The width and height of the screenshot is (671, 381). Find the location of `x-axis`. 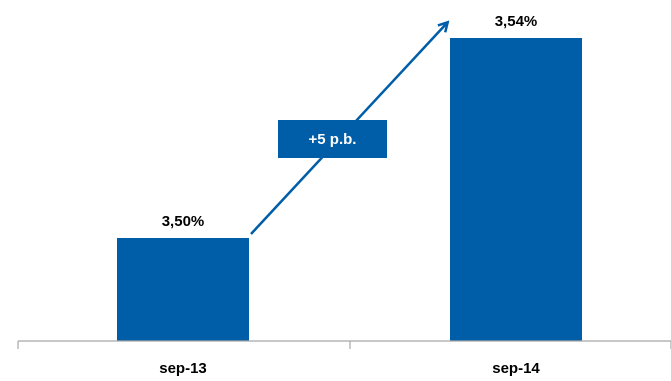

x-axis is located at coordinates (344, 344).